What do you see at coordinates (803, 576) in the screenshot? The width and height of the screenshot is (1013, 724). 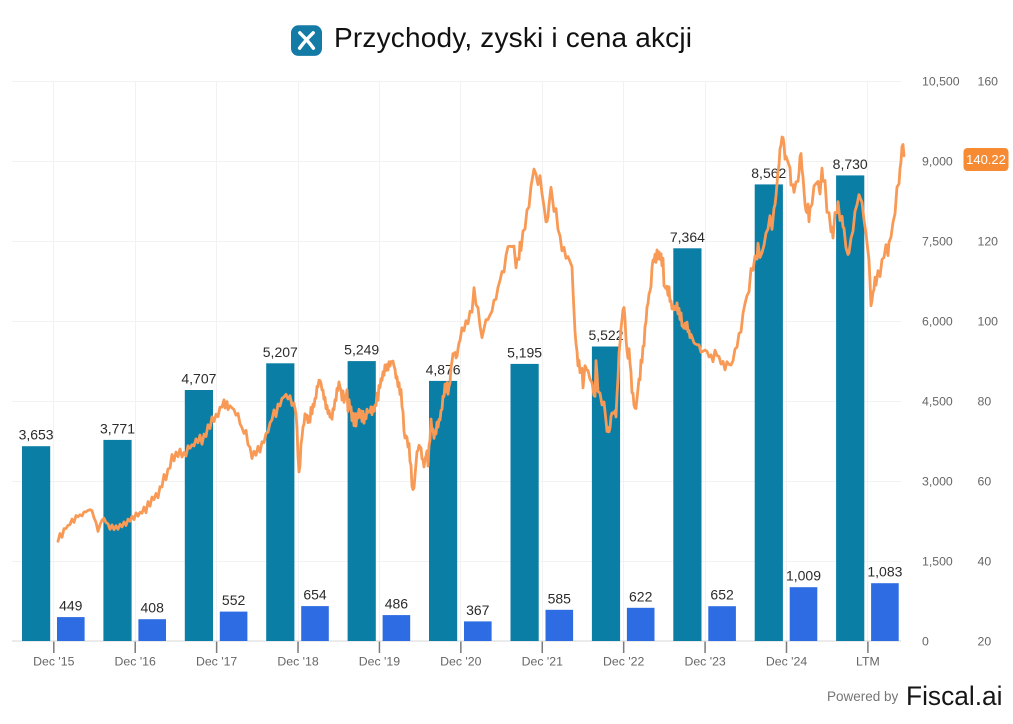 I see `svg-text: 1,009` at bounding box center [803, 576].